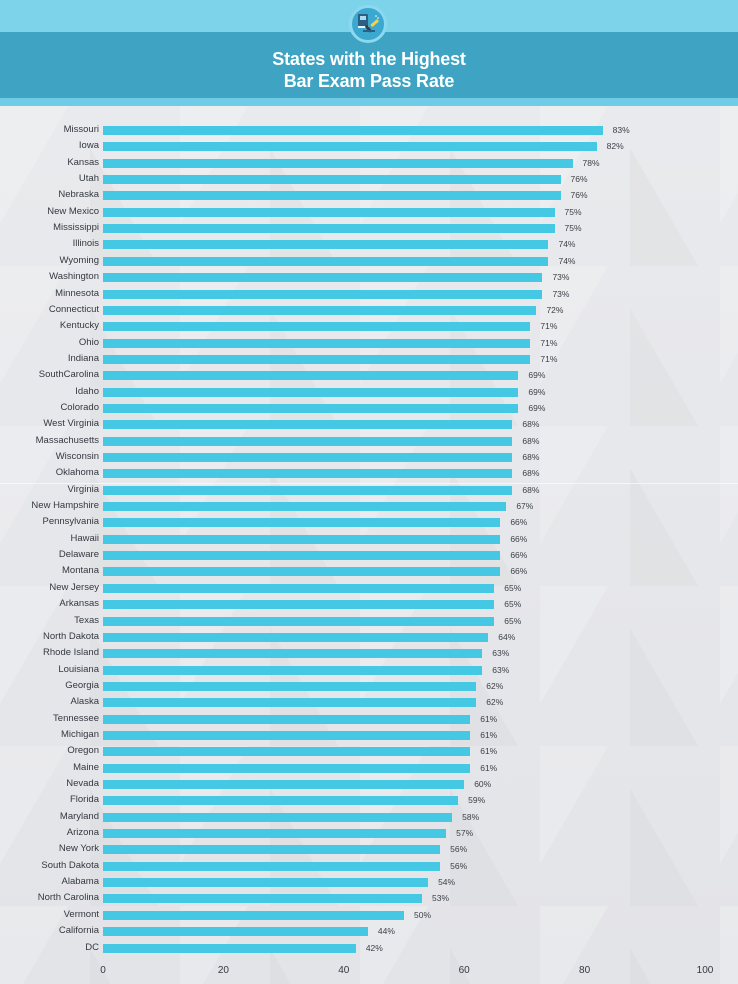 The width and height of the screenshot is (738, 984). I want to click on value-label: 73%, so click(561, 293).